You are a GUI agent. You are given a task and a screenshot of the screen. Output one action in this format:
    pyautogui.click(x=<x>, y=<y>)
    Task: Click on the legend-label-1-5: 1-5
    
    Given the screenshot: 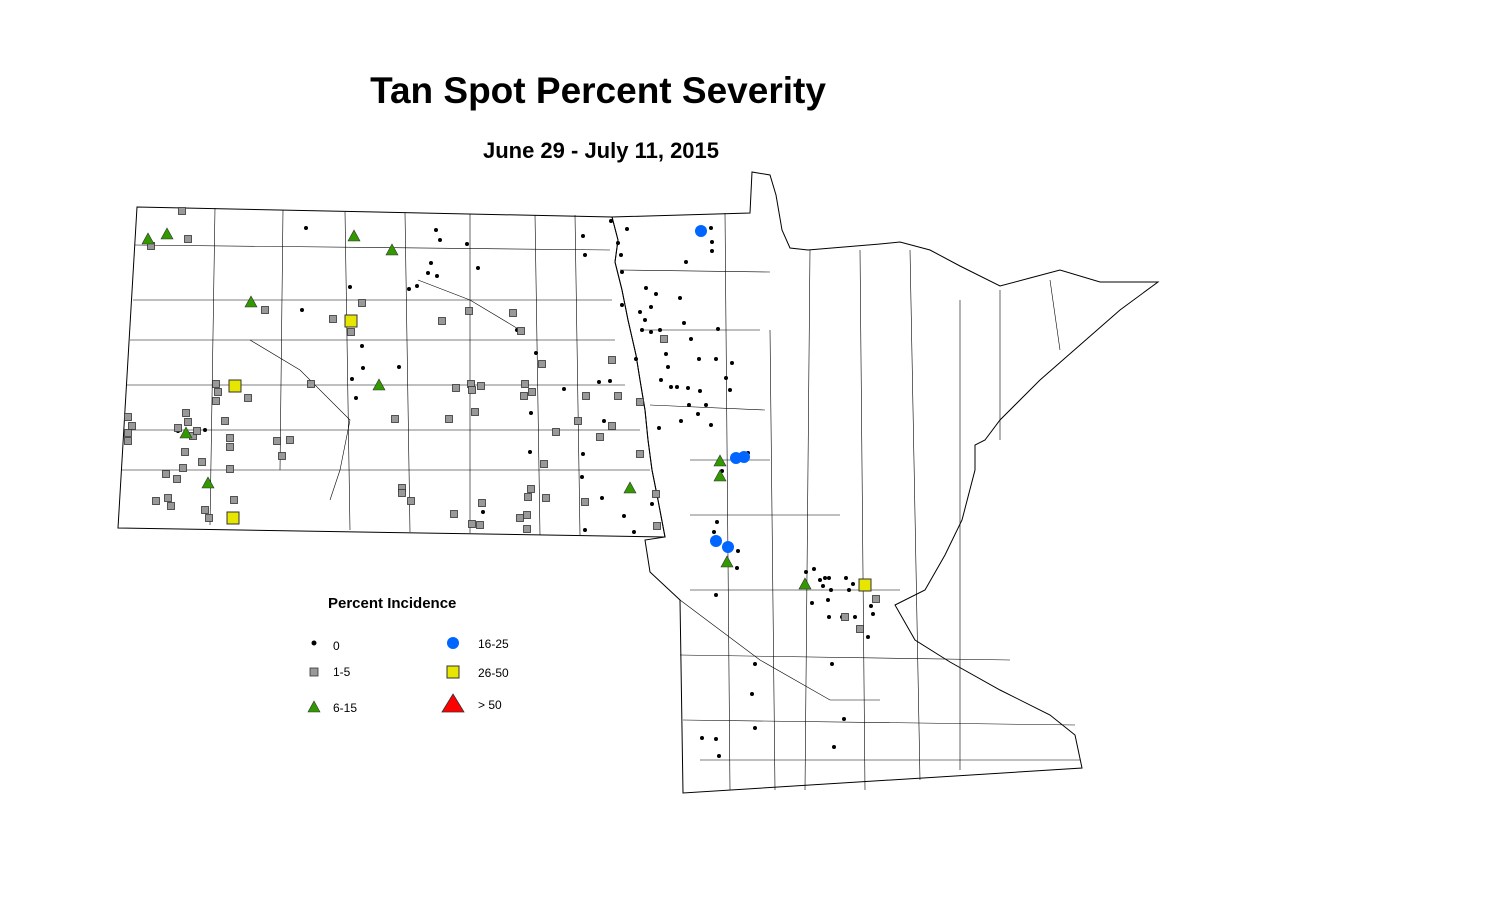 What is the action you would take?
    pyautogui.click(x=342, y=672)
    